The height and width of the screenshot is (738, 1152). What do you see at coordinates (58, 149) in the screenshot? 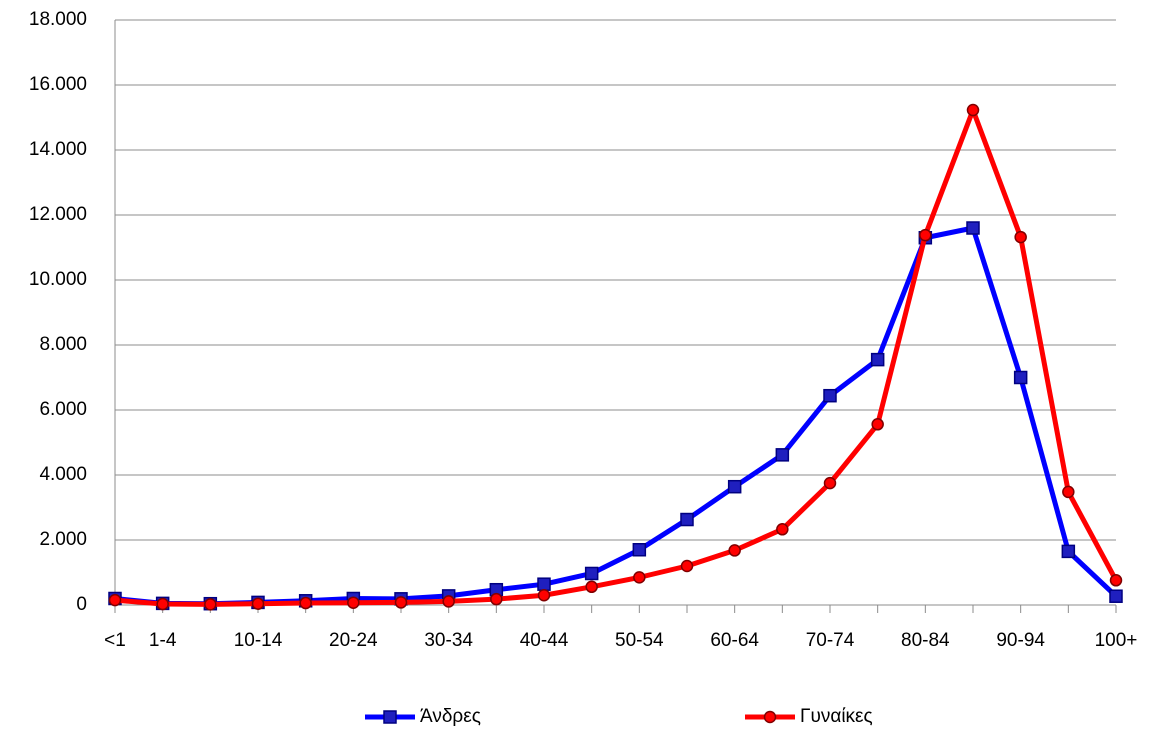
I see `y-tick-label: 14.000` at bounding box center [58, 149].